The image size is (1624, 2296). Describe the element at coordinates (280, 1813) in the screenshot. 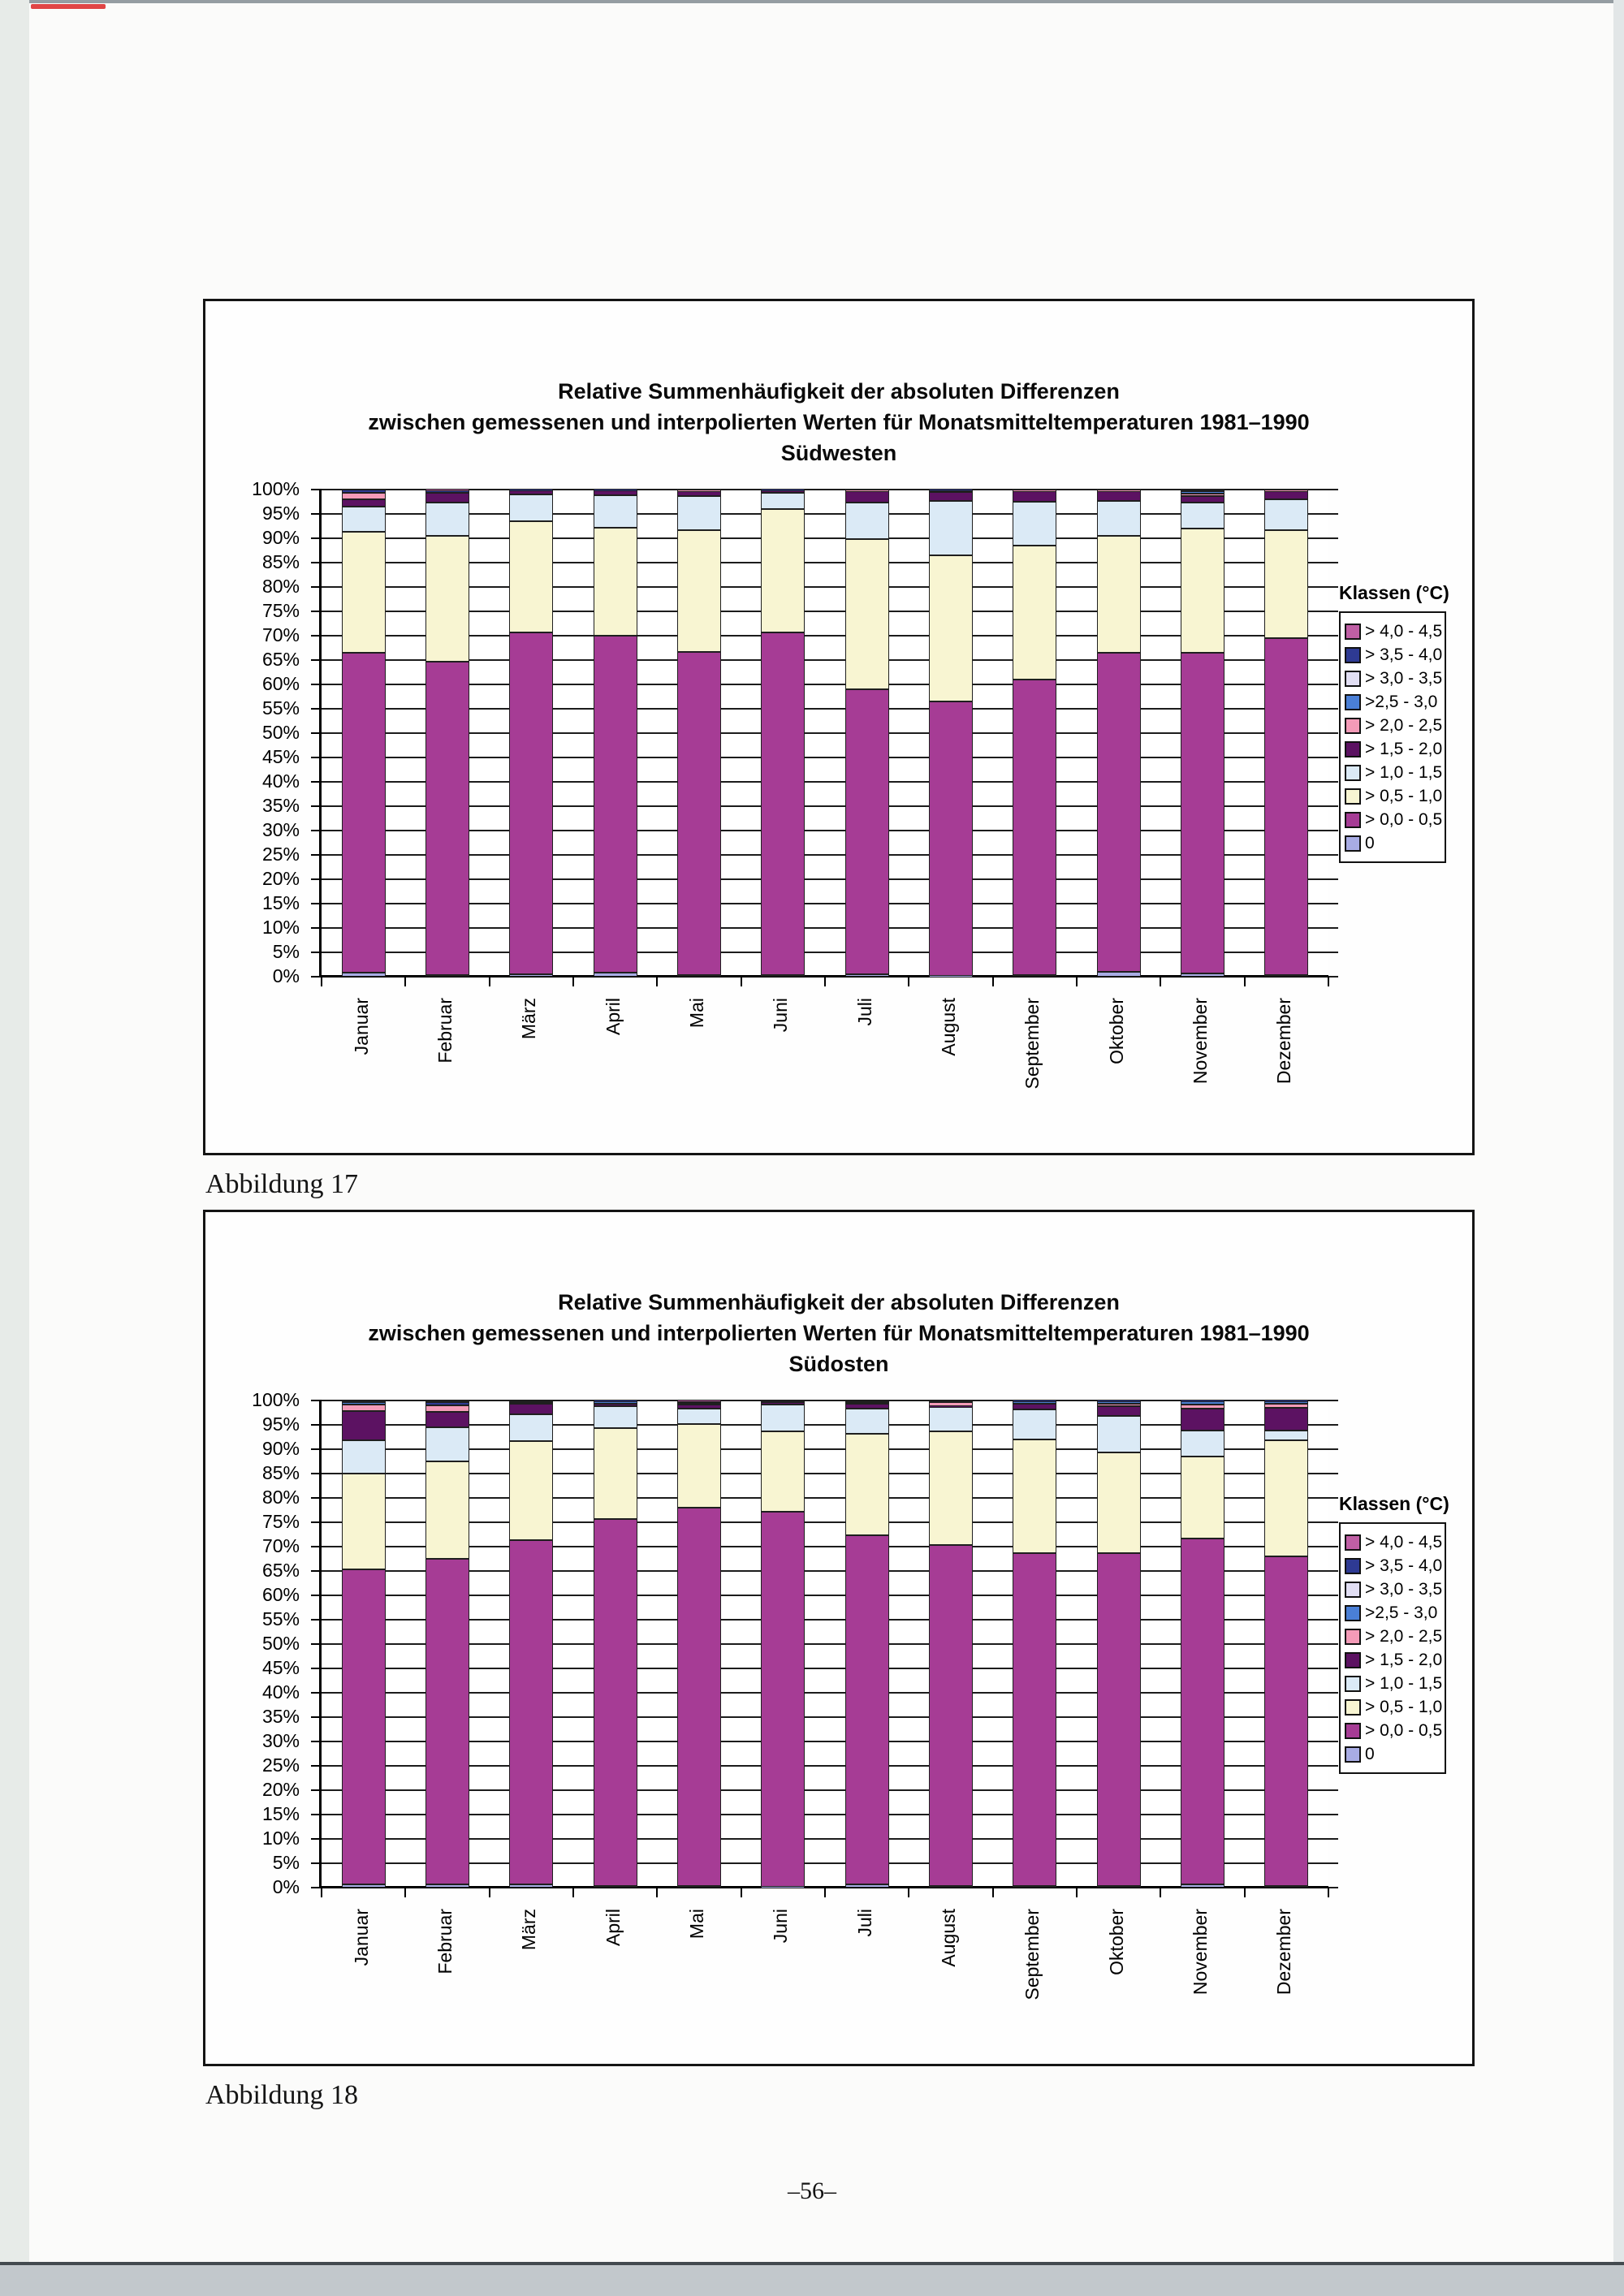

I see `y-axis-tick-label: 15%` at that location.